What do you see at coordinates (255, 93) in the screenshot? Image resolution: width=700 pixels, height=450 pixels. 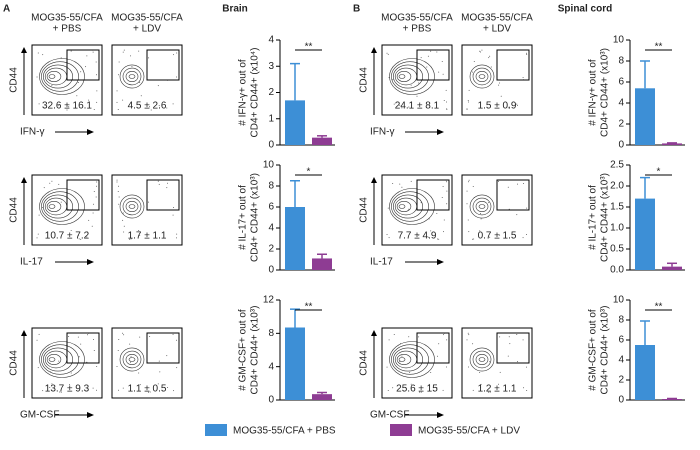 I see `y-axis-label: CD4+ CD44+ (x10⁴)` at bounding box center [255, 93].